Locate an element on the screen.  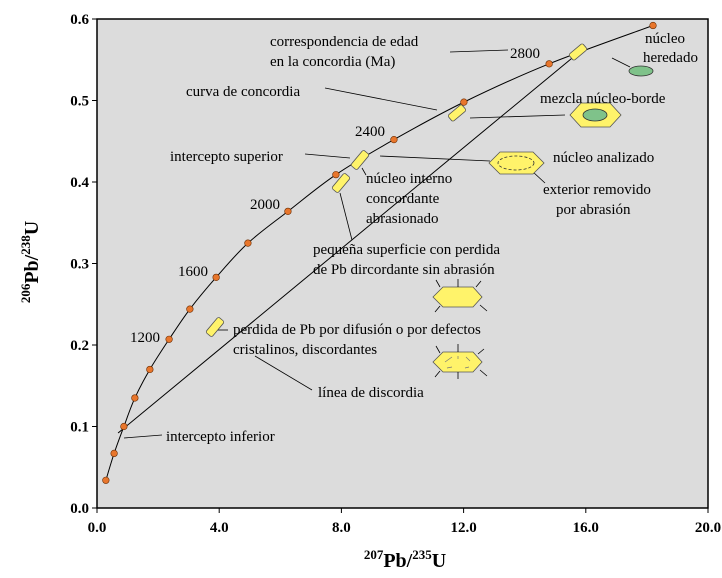
y-tick-label: 0.3 is located at coordinates (79, 265).